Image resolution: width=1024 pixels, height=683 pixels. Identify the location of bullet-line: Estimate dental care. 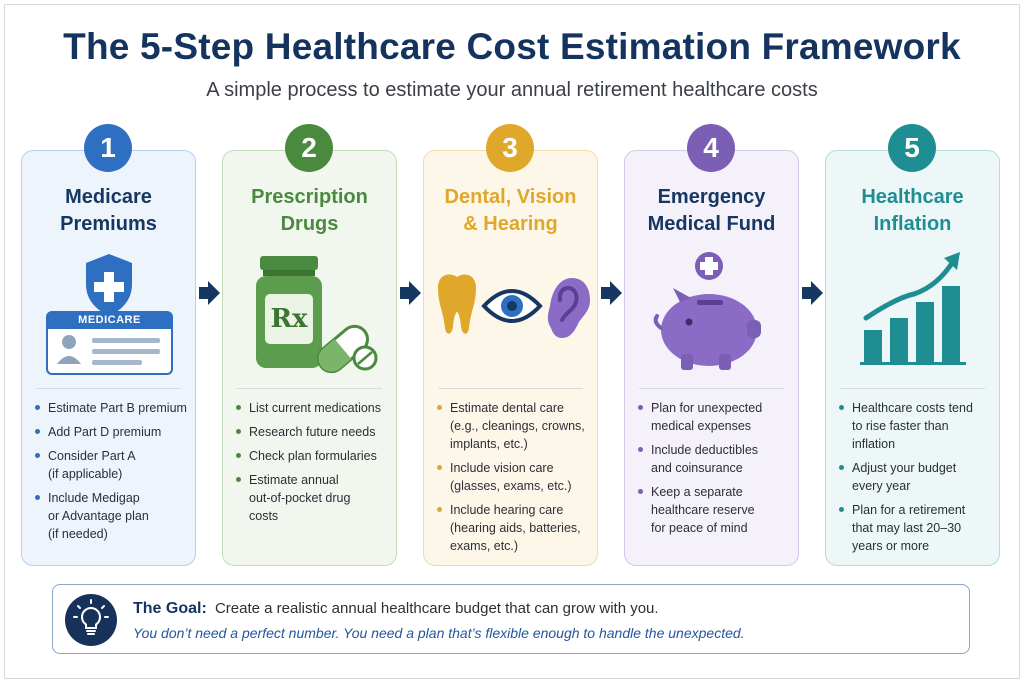
(507, 408).